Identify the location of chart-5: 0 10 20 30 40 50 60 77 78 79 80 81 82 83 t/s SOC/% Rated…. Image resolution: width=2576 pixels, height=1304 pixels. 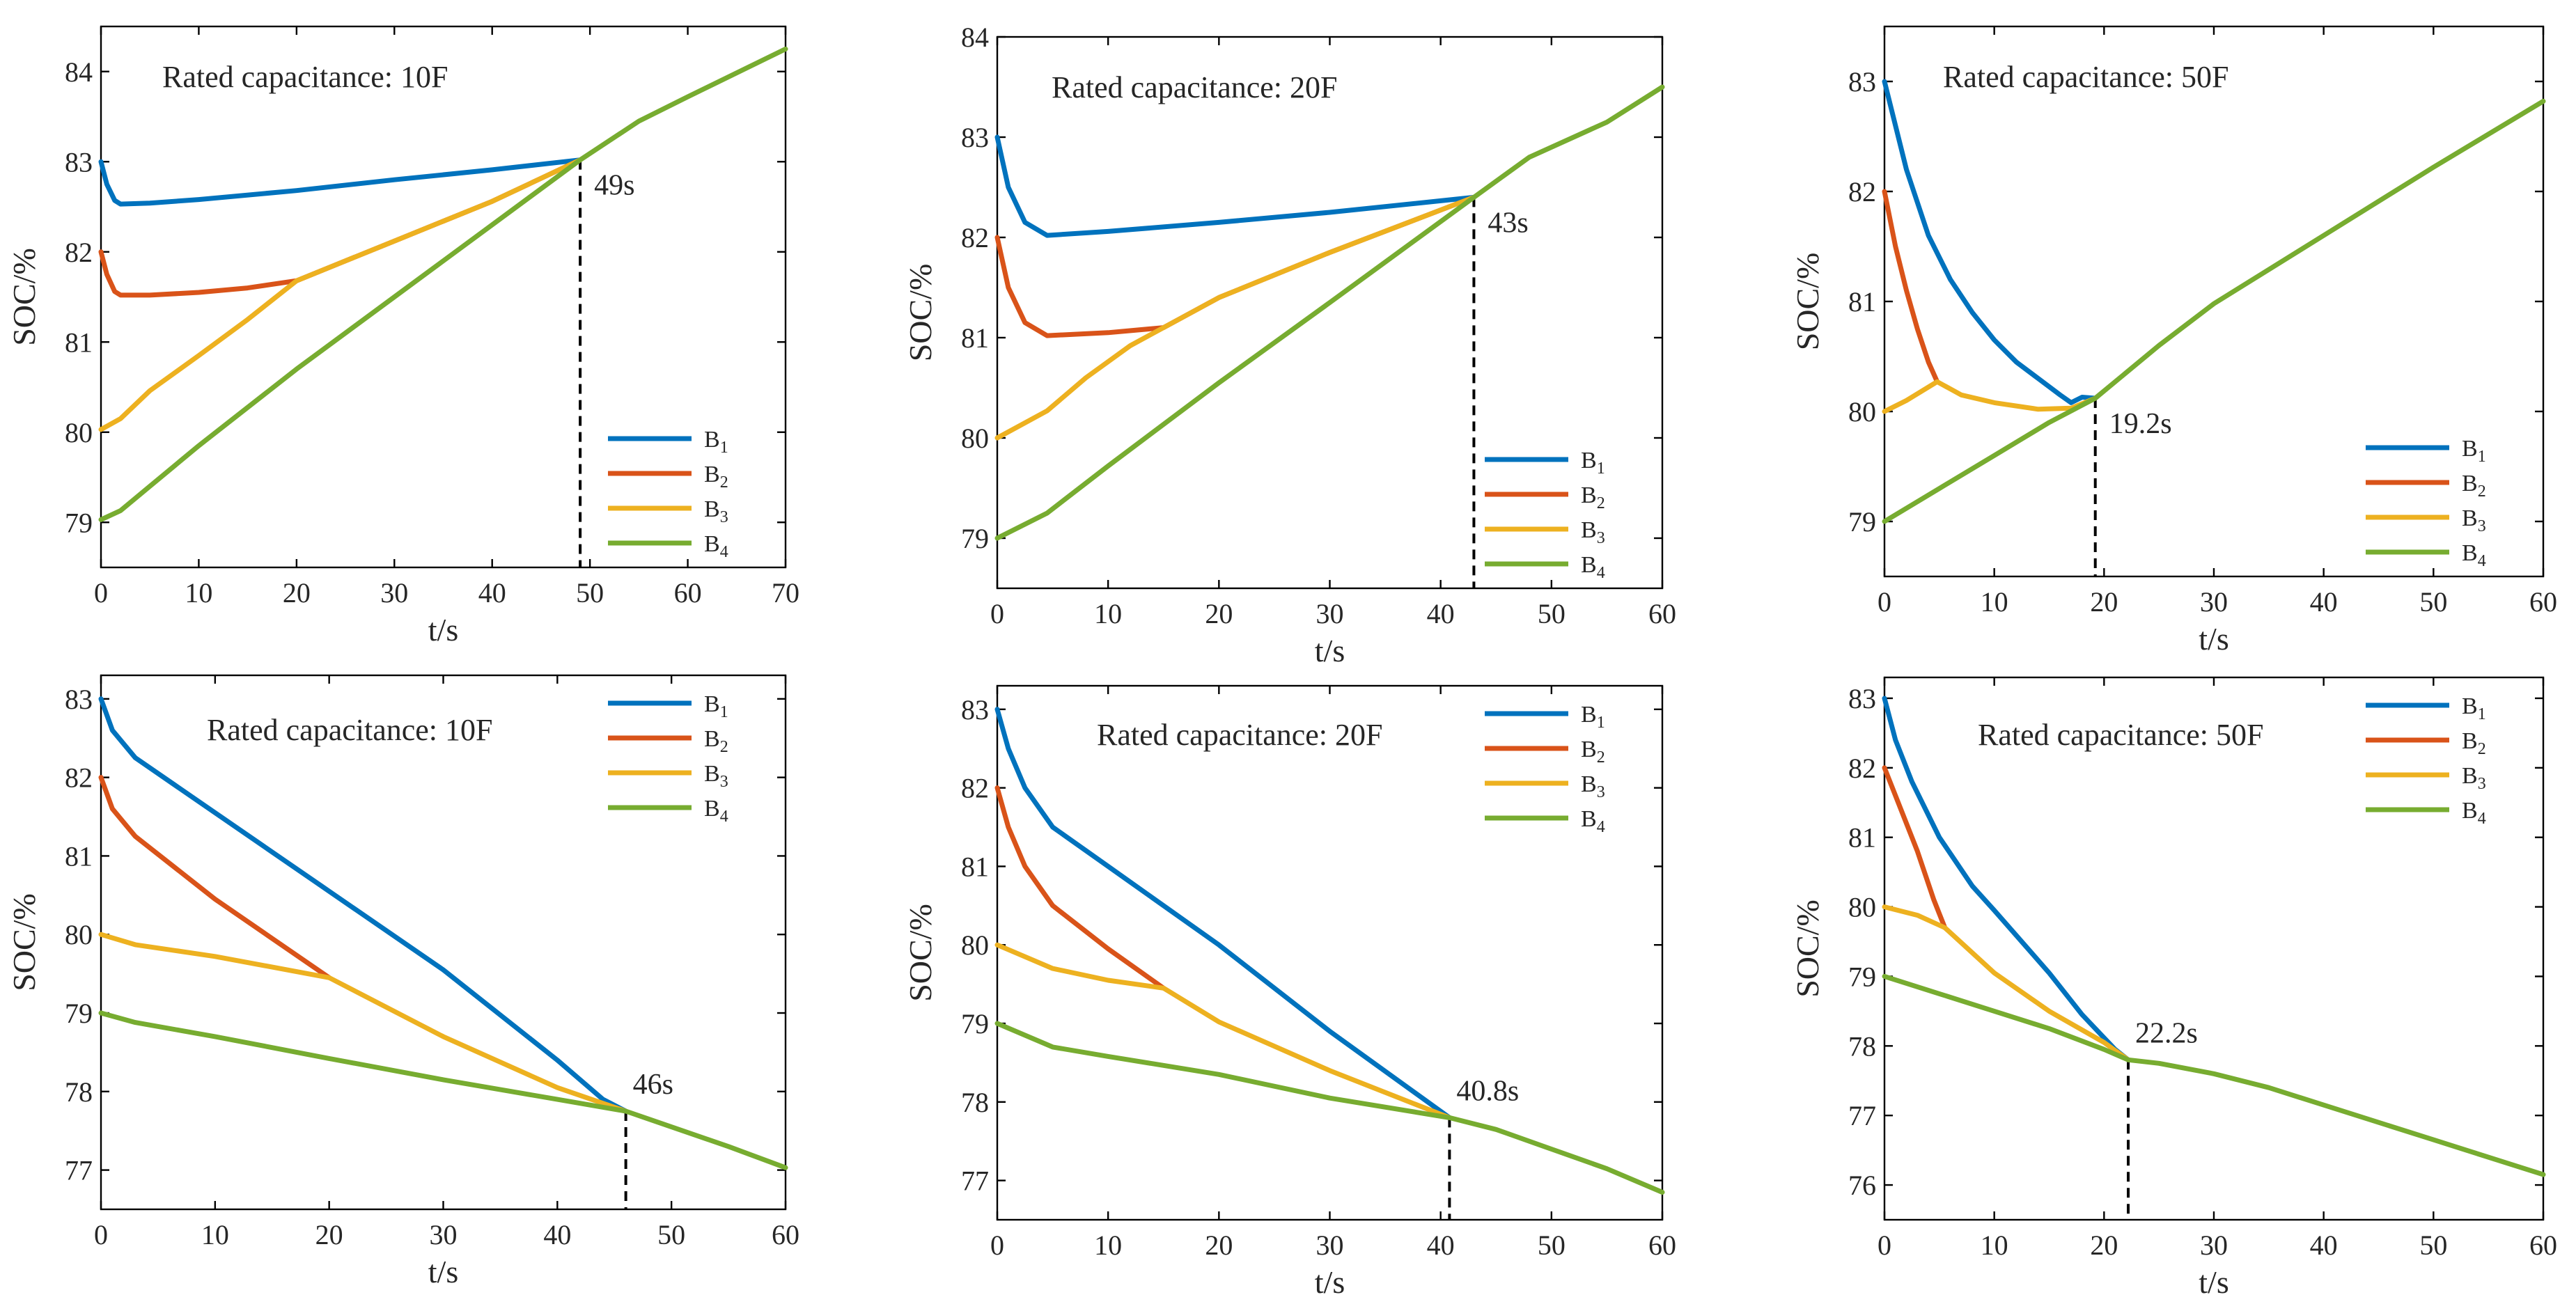
(1289, 992).